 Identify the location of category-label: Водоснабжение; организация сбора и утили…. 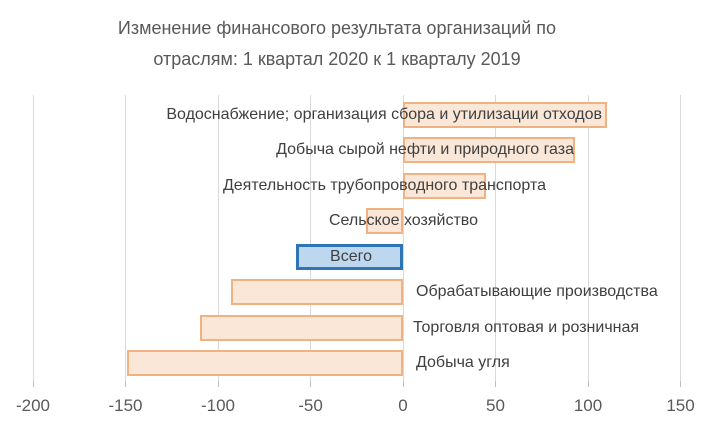
(384, 114).